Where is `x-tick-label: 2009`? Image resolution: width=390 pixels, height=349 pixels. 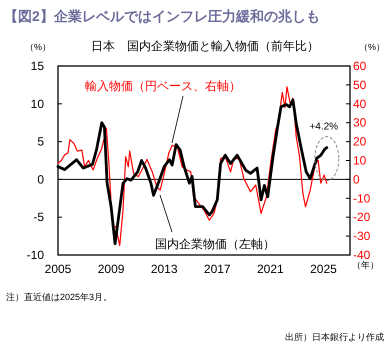 x-tick-label: 2009 is located at coordinates (111, 269).